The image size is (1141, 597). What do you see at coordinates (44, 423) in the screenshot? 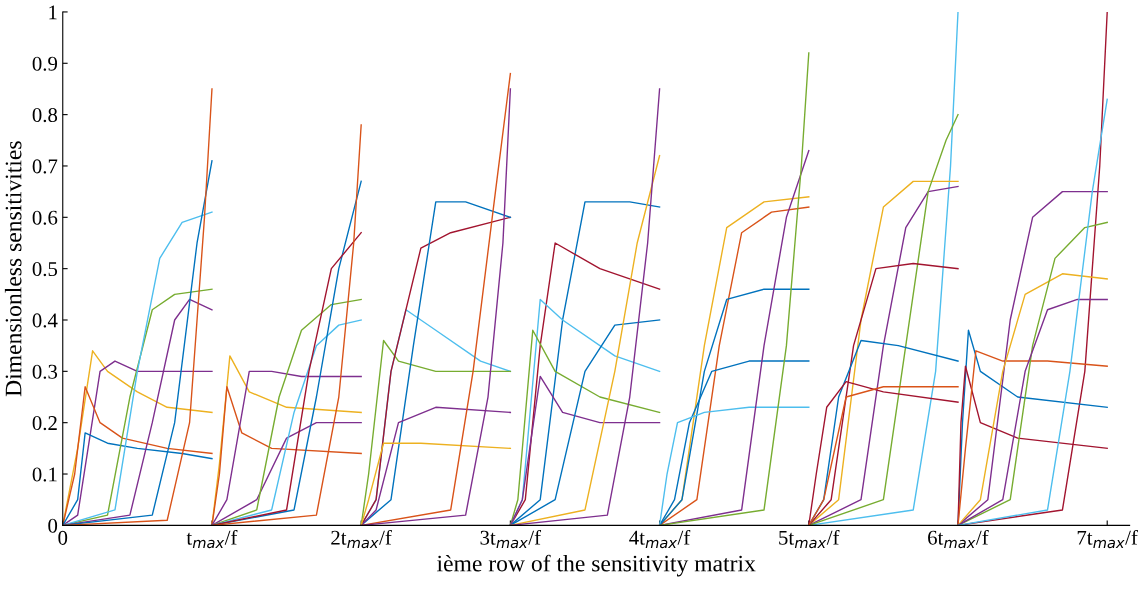
I see `y-tick-label: 0.2` at bounding box center [44, 423].